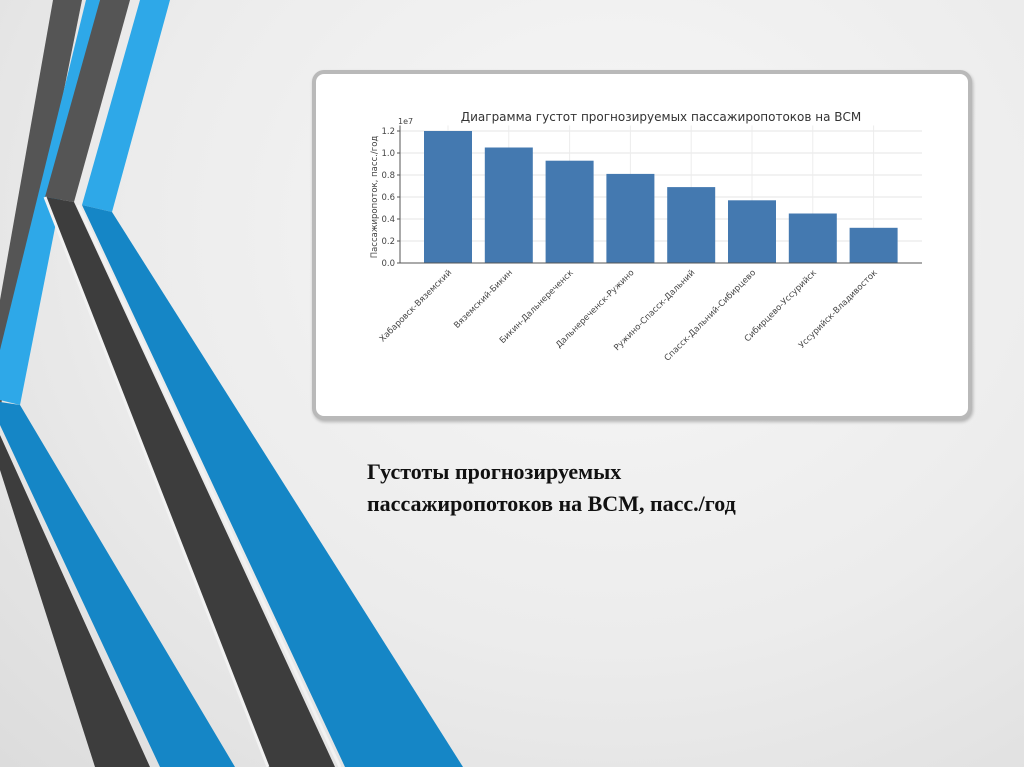 Image resolution: width=1024 pixels, height=767 pixels. Describe the element at coordinates (388, 154) in the screenshot. I see `y-tick-label: 1.0` at that location.